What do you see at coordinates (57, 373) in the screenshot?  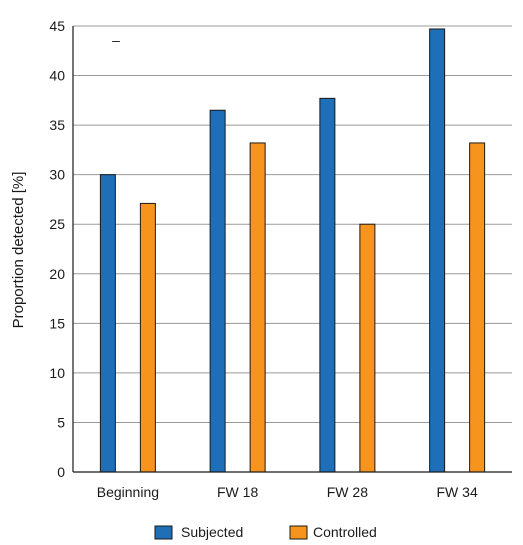 I see `y-tick-label: 10` at bounding box center [57, 373].